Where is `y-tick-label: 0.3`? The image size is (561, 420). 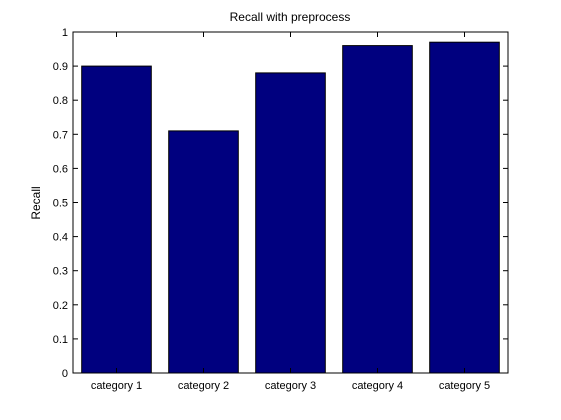
y-tick-label: 0.3 is located at coordinates (60, 272).